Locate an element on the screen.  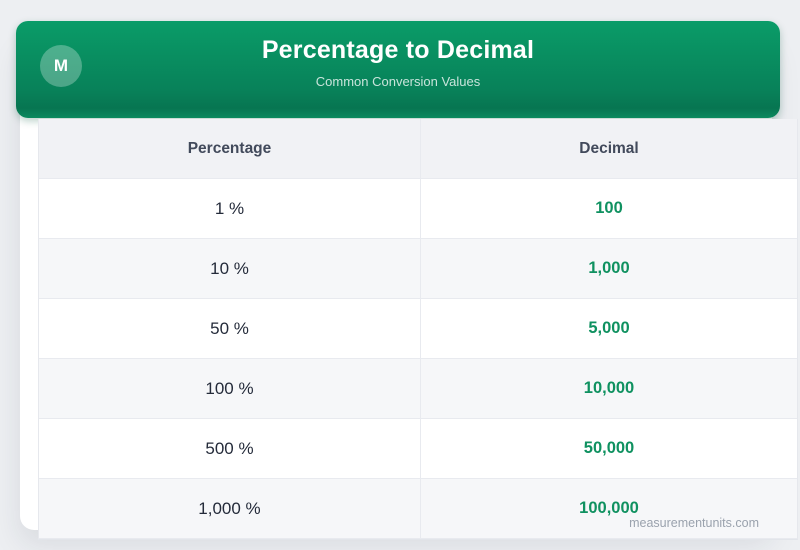
decimal-value: 100 is located at coordinates (609, 208).